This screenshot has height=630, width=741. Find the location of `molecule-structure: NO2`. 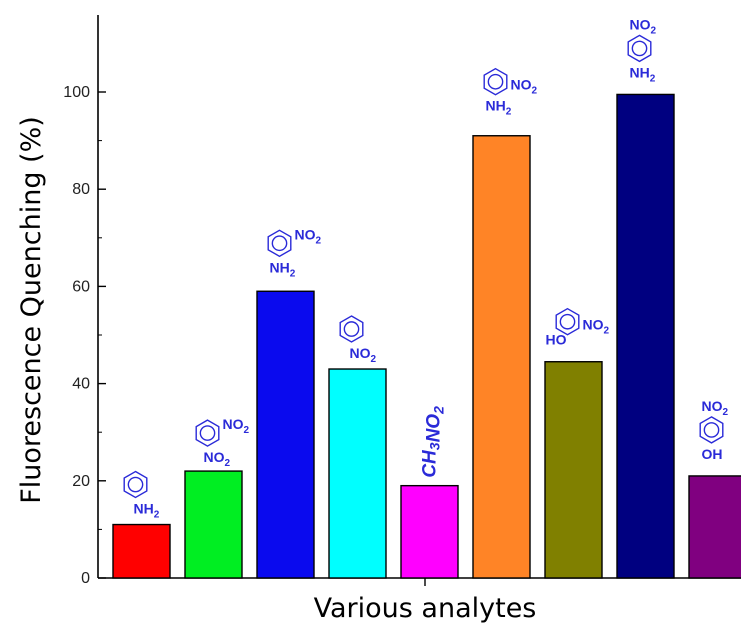

molecule-structure: NO2 is located at coordinates (358, 340).